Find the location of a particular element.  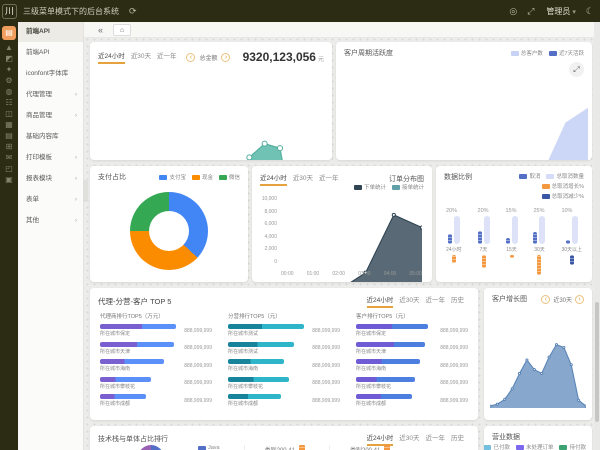

home-tab: ⌂ is located at coordinates (122, 29).